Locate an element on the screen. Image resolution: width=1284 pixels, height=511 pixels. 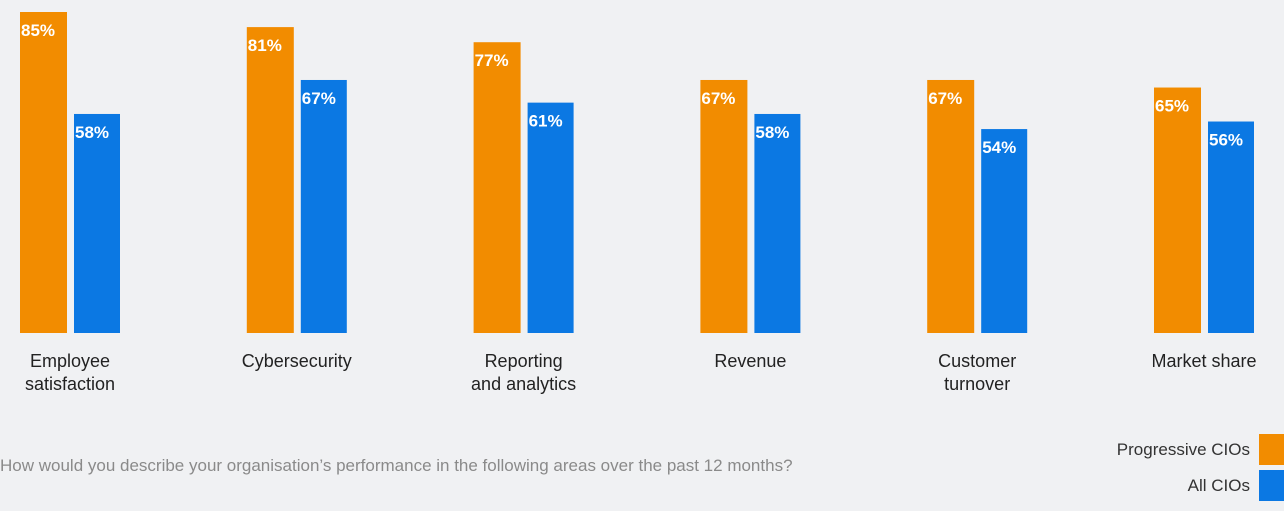
bar-label: 54% is located at coordinates (999, 147).